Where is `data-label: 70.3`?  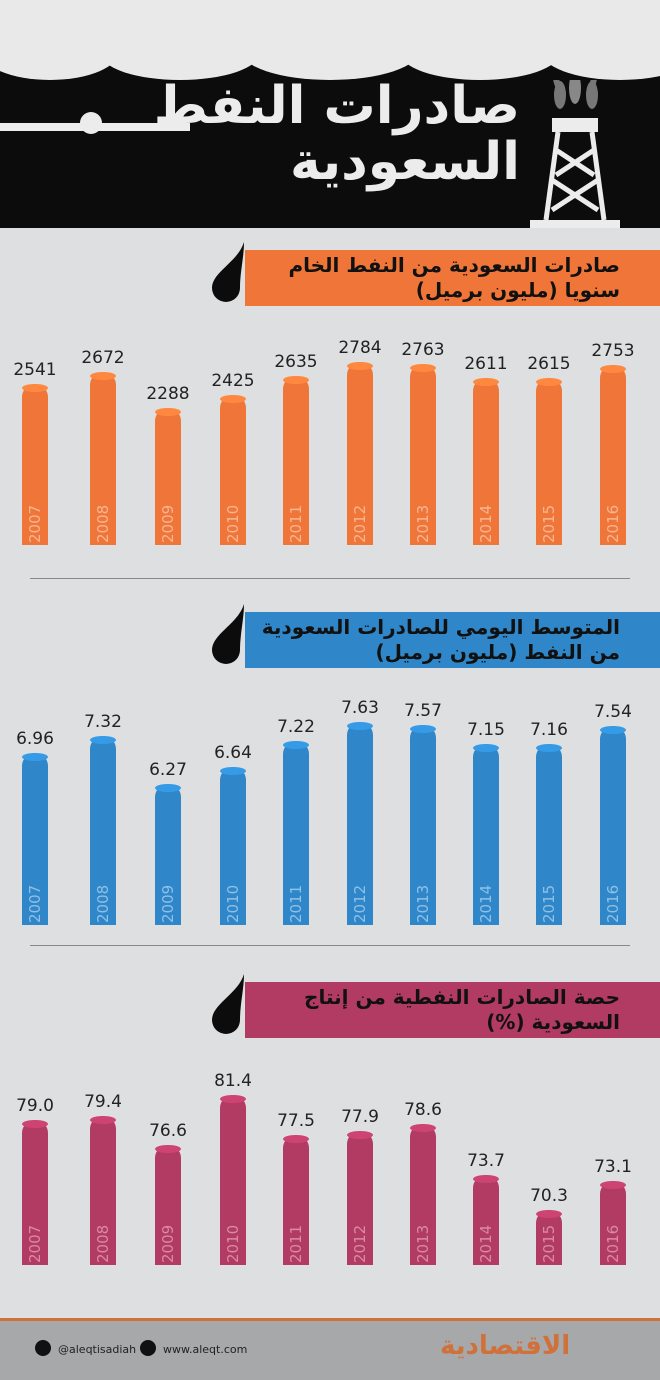 data-label: 70.3 is located at coordinates (549, 1196).